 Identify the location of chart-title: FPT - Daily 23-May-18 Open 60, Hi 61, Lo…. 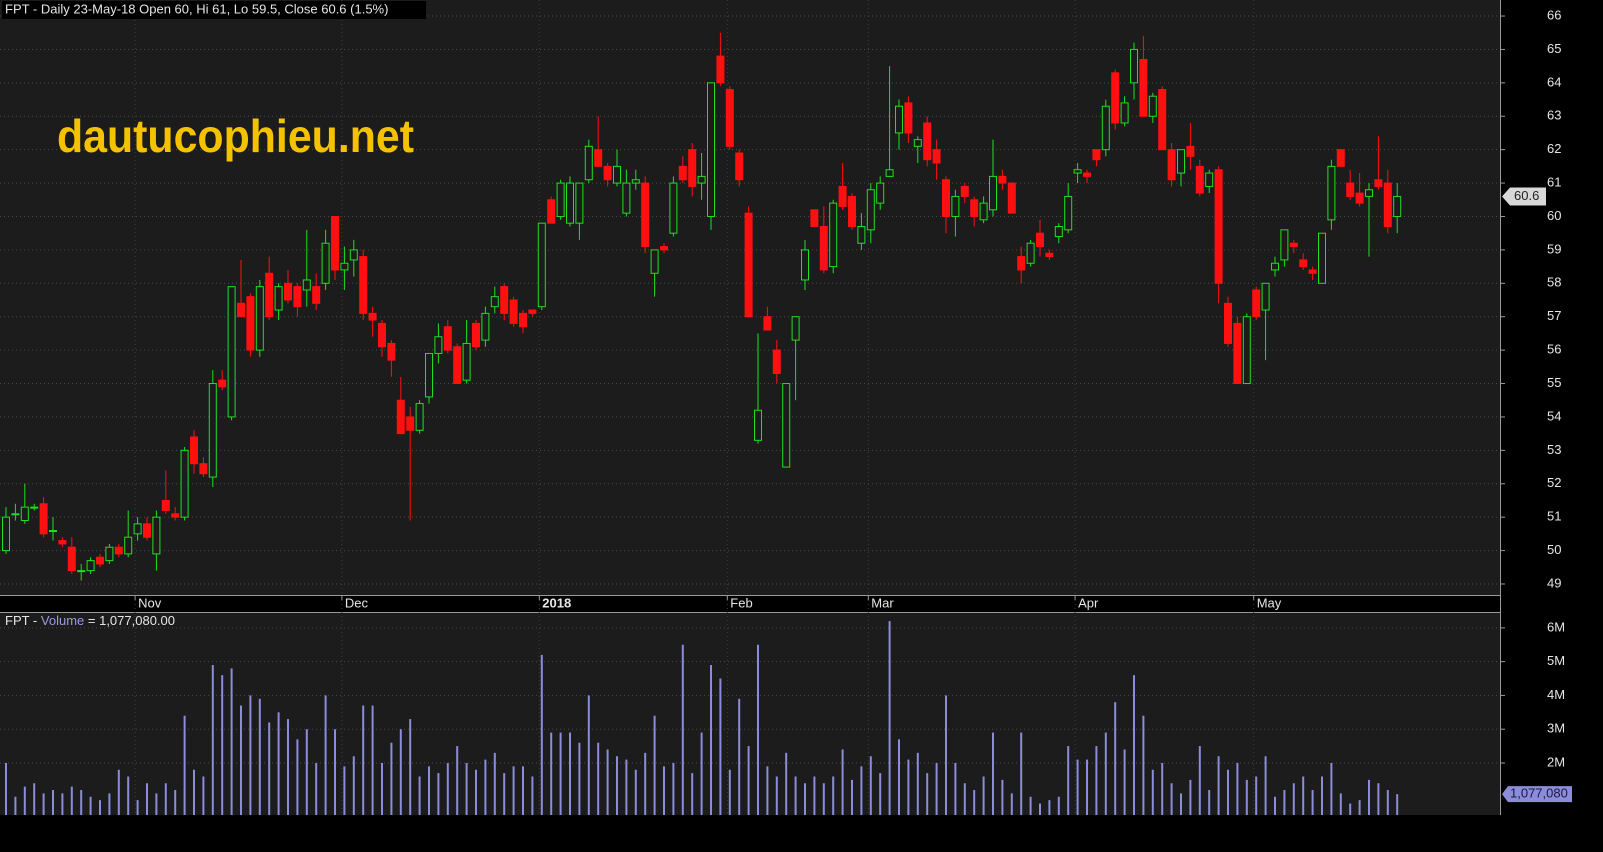
(196, 8).